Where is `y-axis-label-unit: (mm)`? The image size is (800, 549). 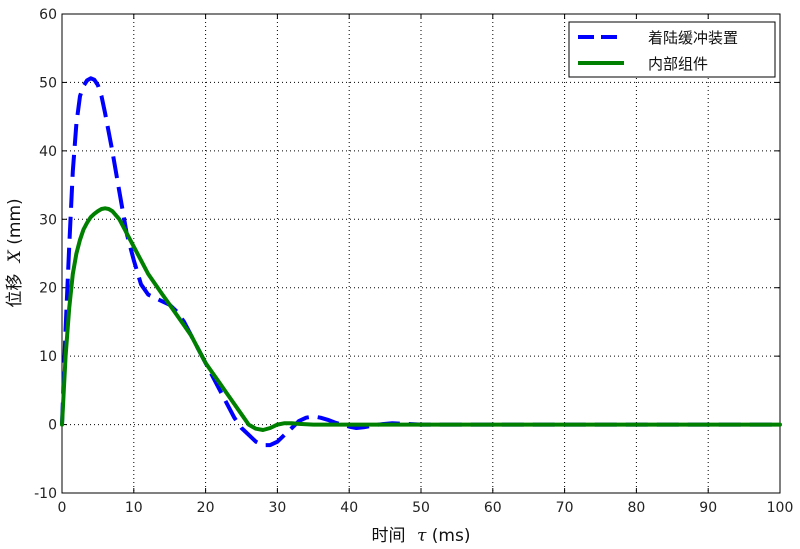 y-axis-label-unit: (mm) is located at coordinates (15, 221).